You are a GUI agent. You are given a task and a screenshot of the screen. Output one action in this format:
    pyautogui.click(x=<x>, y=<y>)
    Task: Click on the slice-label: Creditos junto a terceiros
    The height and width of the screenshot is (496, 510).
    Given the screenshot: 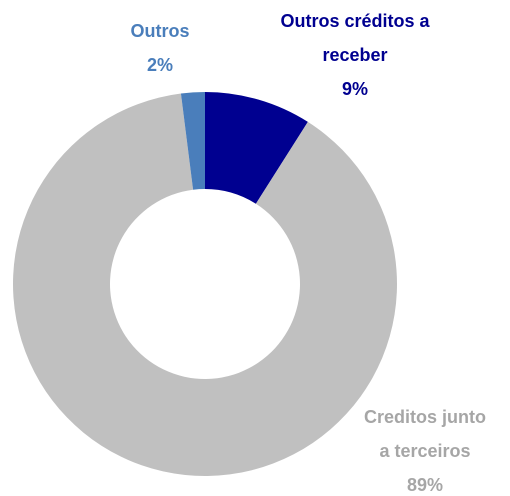 What is the action you would take?
    pyautogui.click(x=425, y=434)
    